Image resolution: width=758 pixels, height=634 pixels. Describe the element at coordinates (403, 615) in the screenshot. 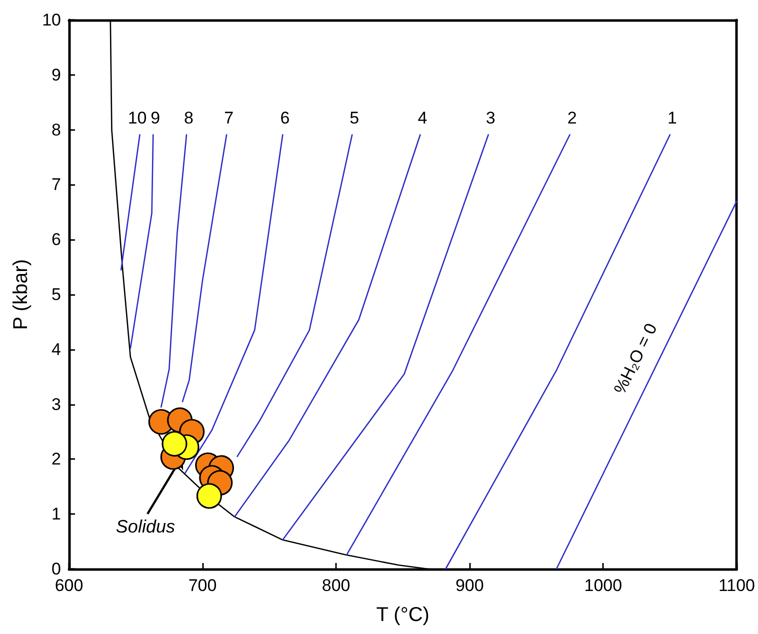

I see `x-axis-title: T (°C)` at that location.